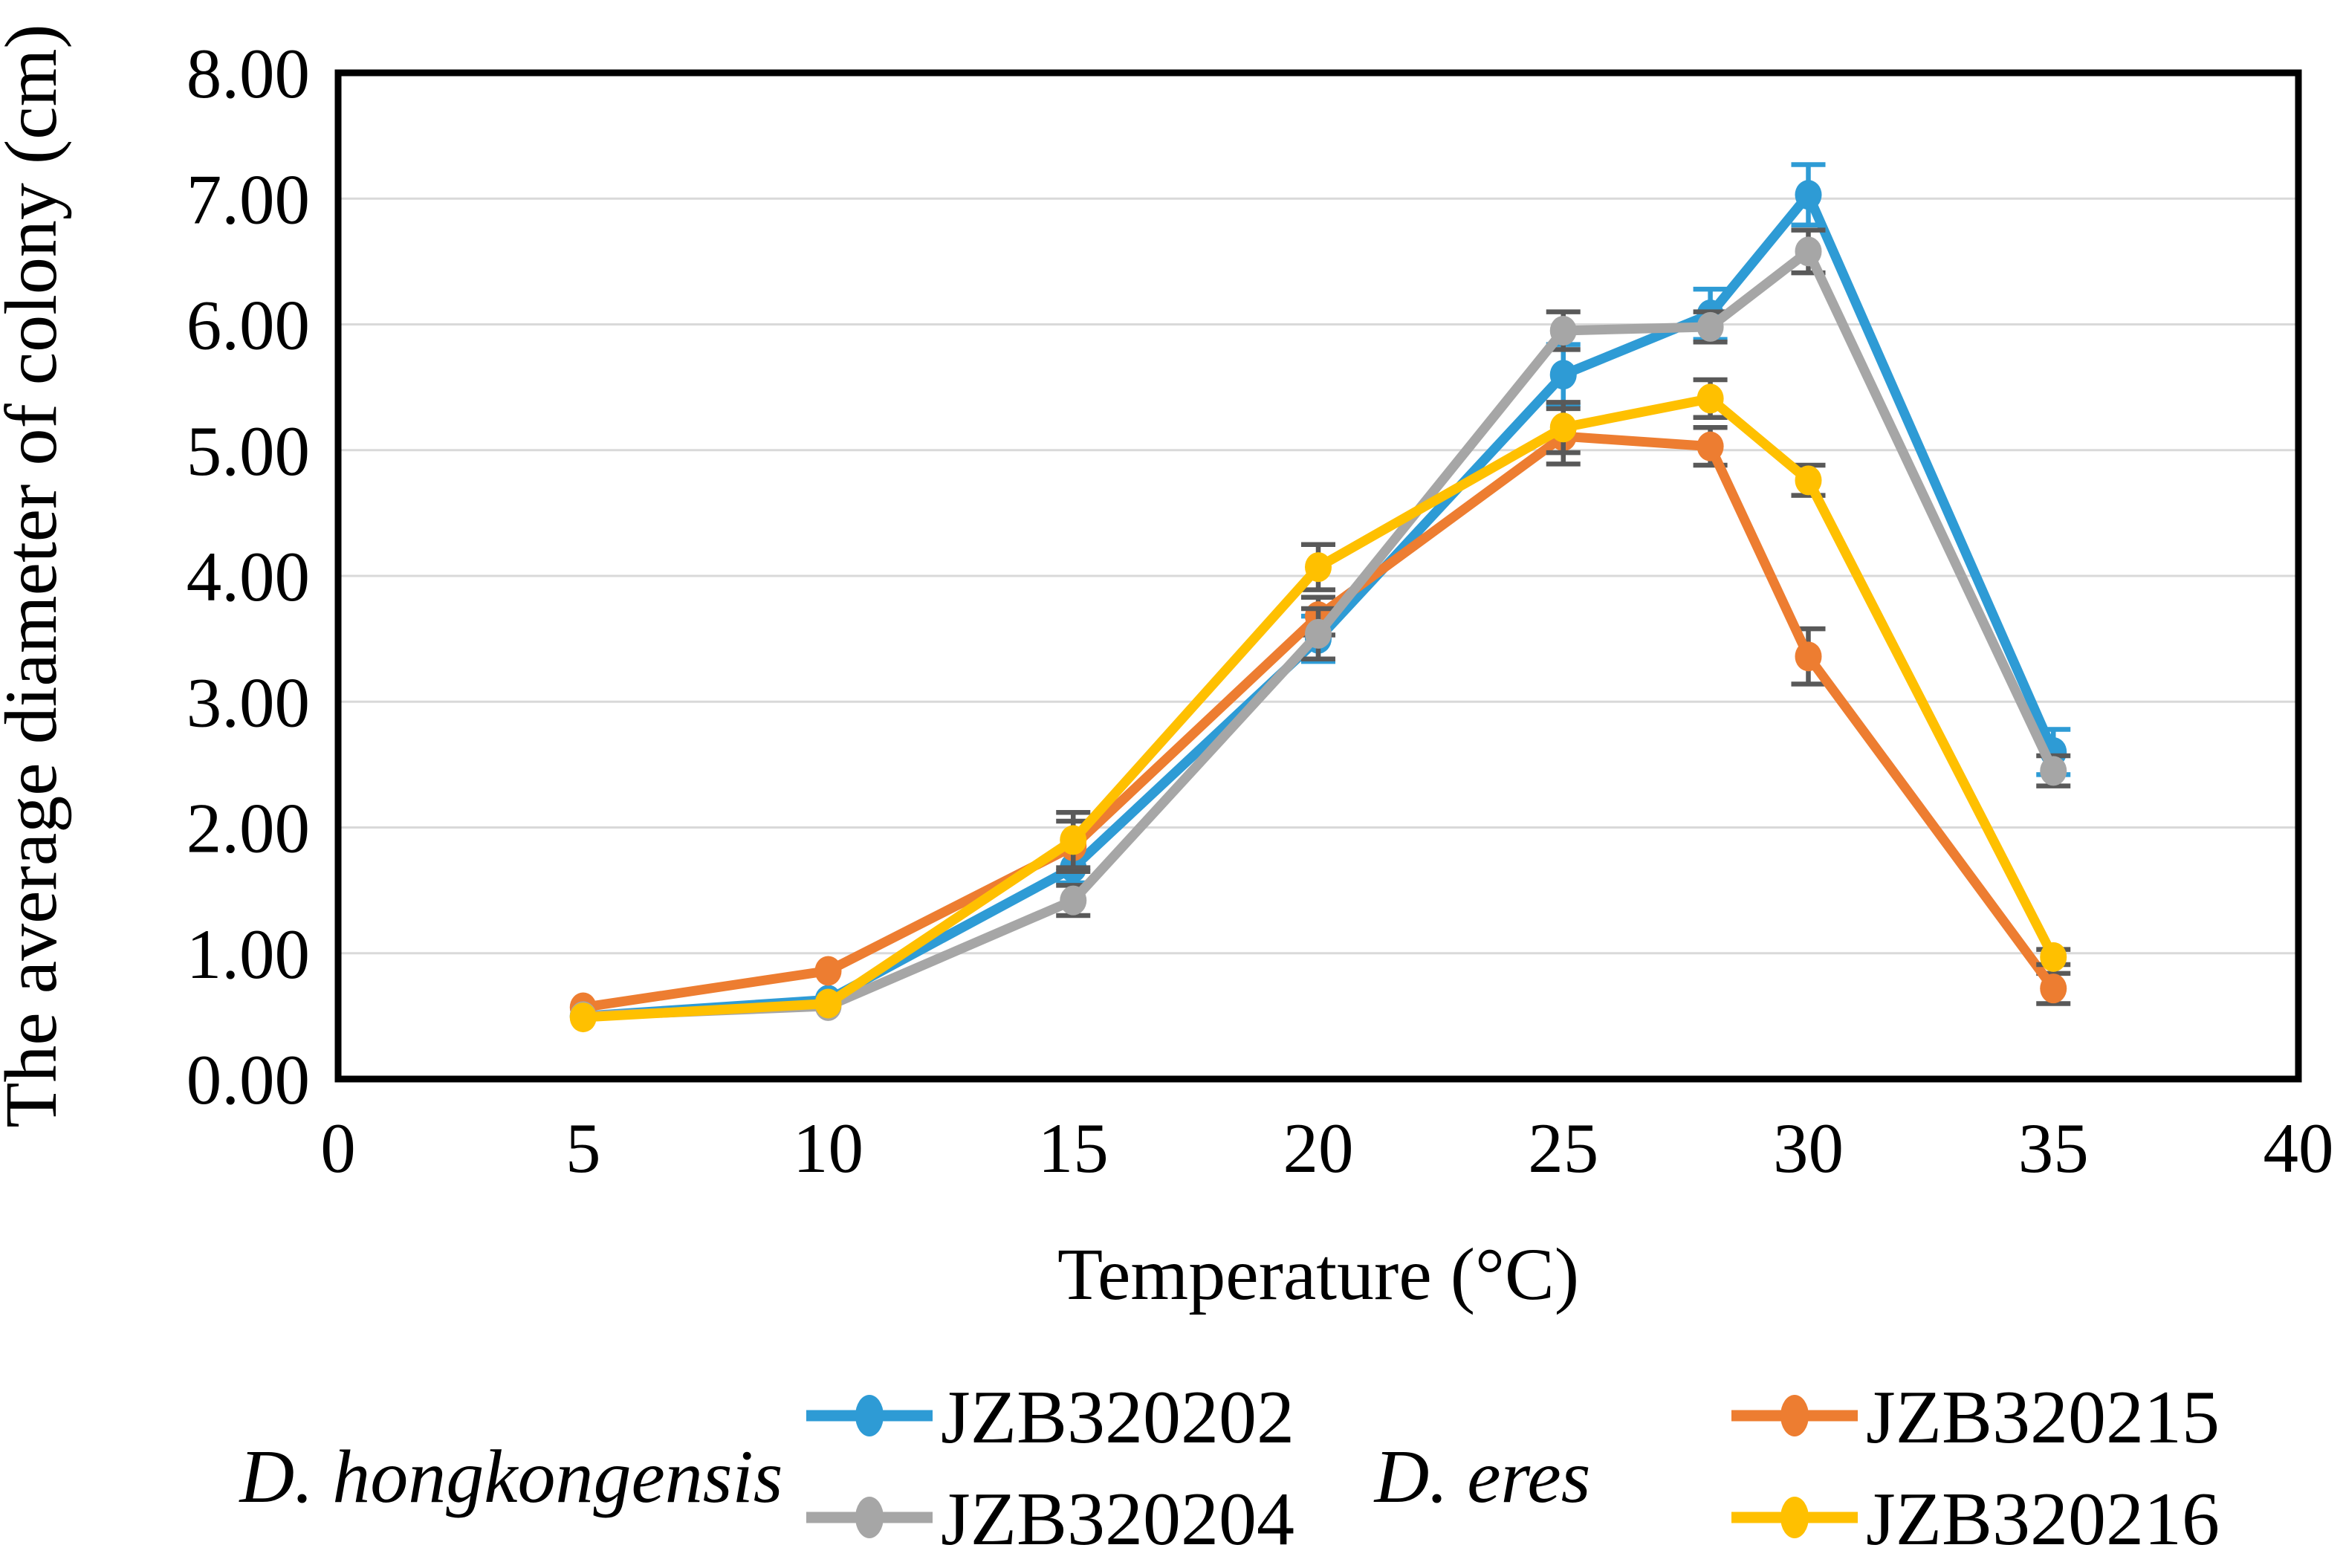 The image size is (2343, 1568). What do you see at coordinates (511, 1477) in the screenshot?
I see `legend-species-d-hongkongensis-label: D. hongkongensis` at bounding box center [511, 1477].